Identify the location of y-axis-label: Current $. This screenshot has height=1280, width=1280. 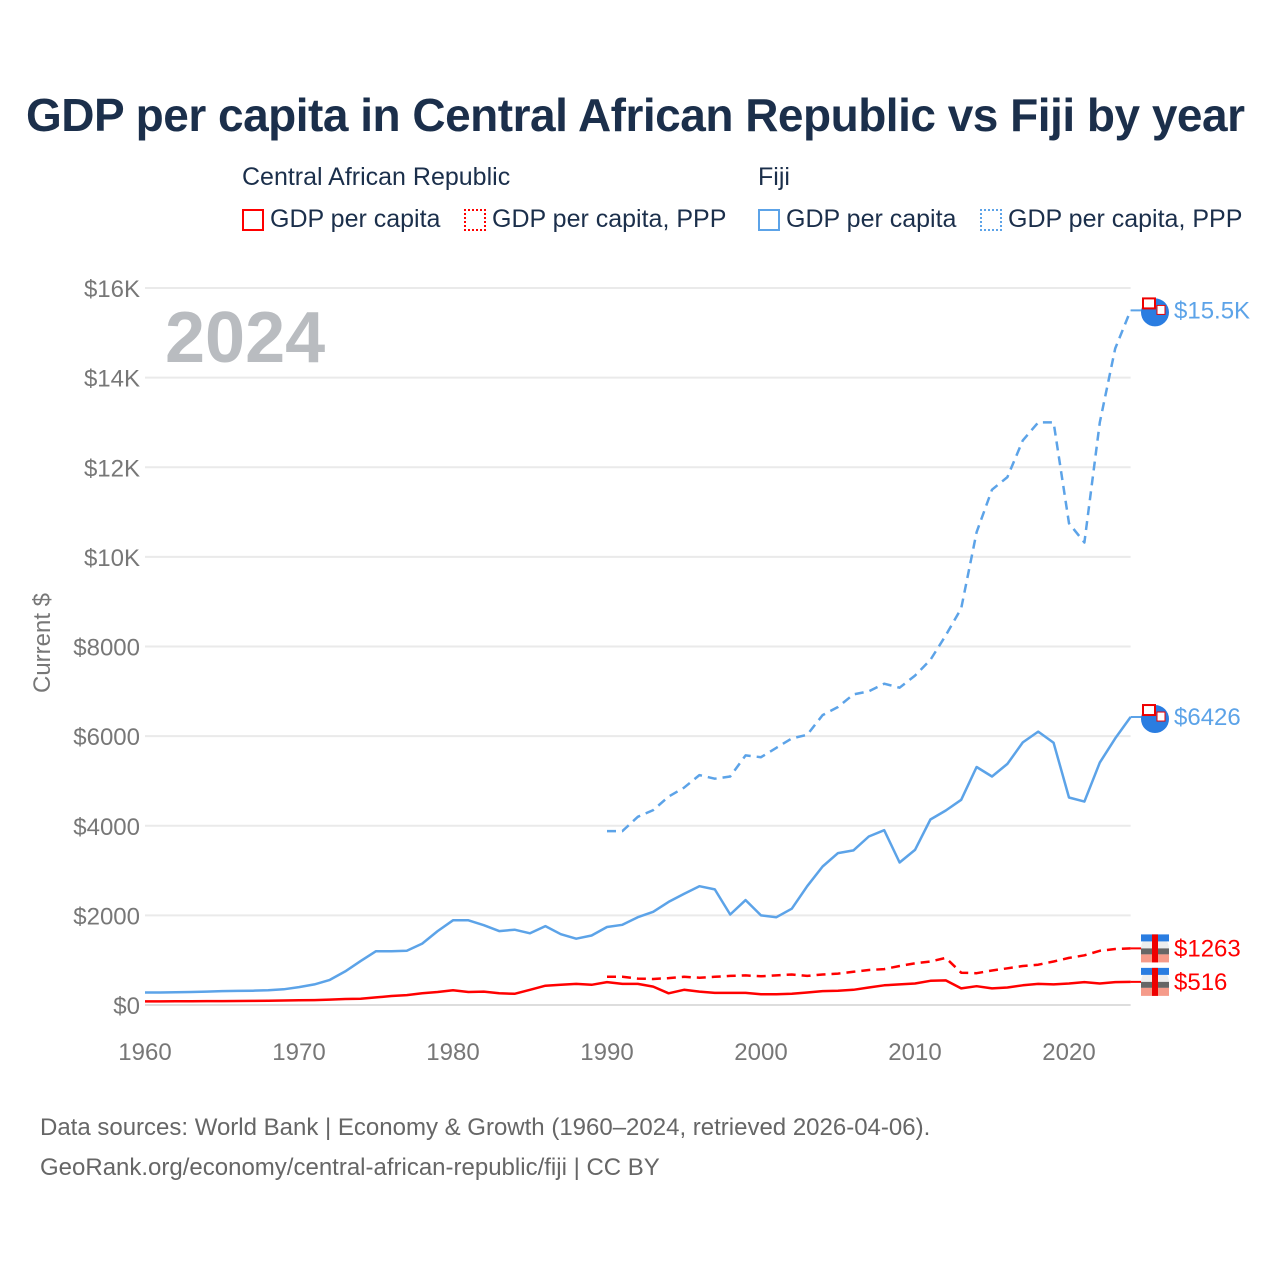
(42, 643).